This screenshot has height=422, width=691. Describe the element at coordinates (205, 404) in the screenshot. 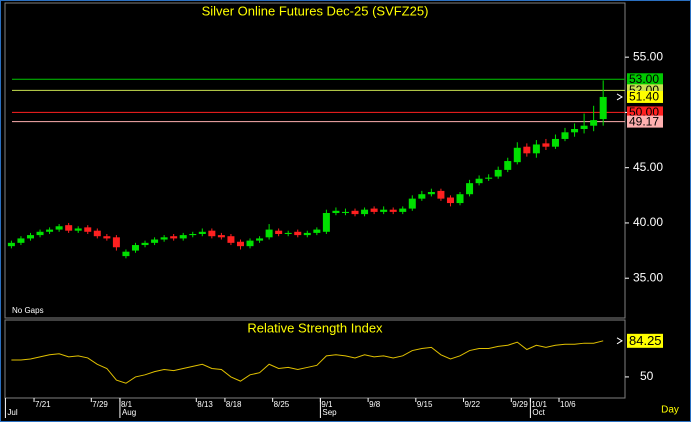

I see `x-tick-label: 8/13` at that location.